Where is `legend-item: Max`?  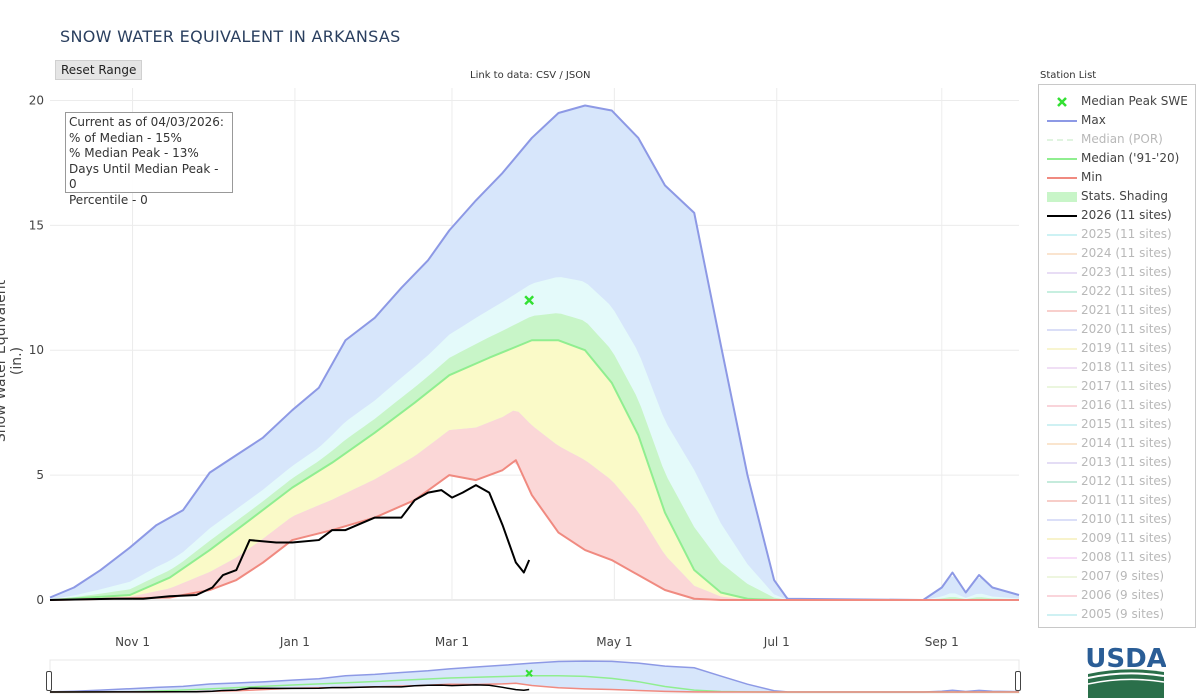
legend-item: Max is located at coordinates (1117, 120).